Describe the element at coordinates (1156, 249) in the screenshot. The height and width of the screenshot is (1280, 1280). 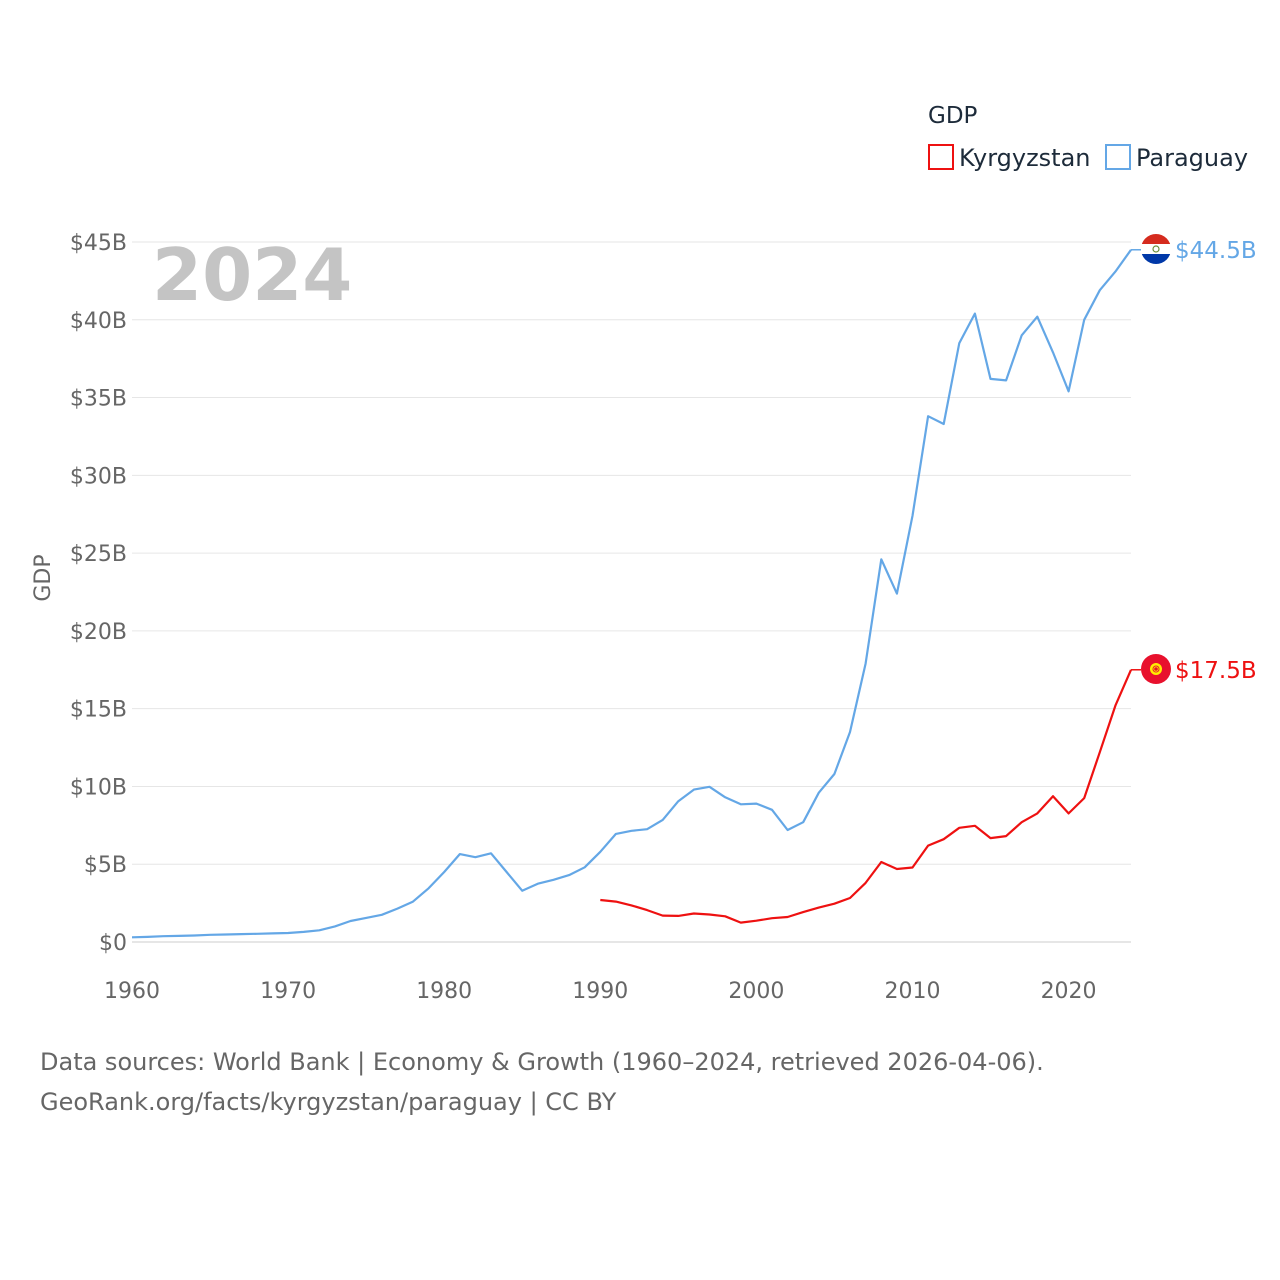
I see `paraguay-flag-icon` at that location.